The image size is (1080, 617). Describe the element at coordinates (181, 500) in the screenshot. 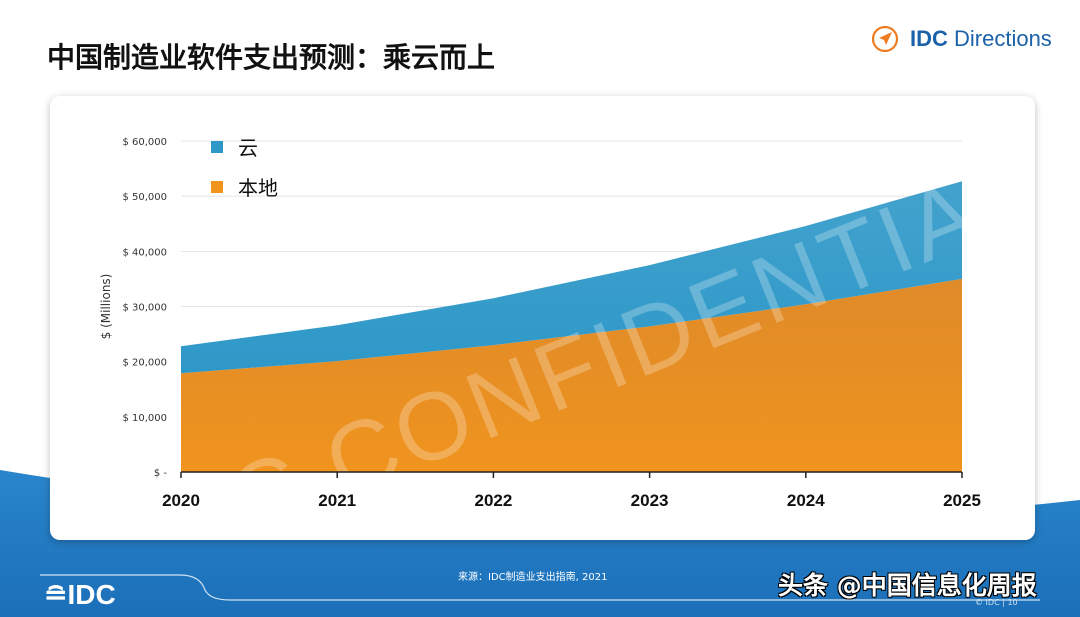

I see `x-tick-label: 2020` at that location.